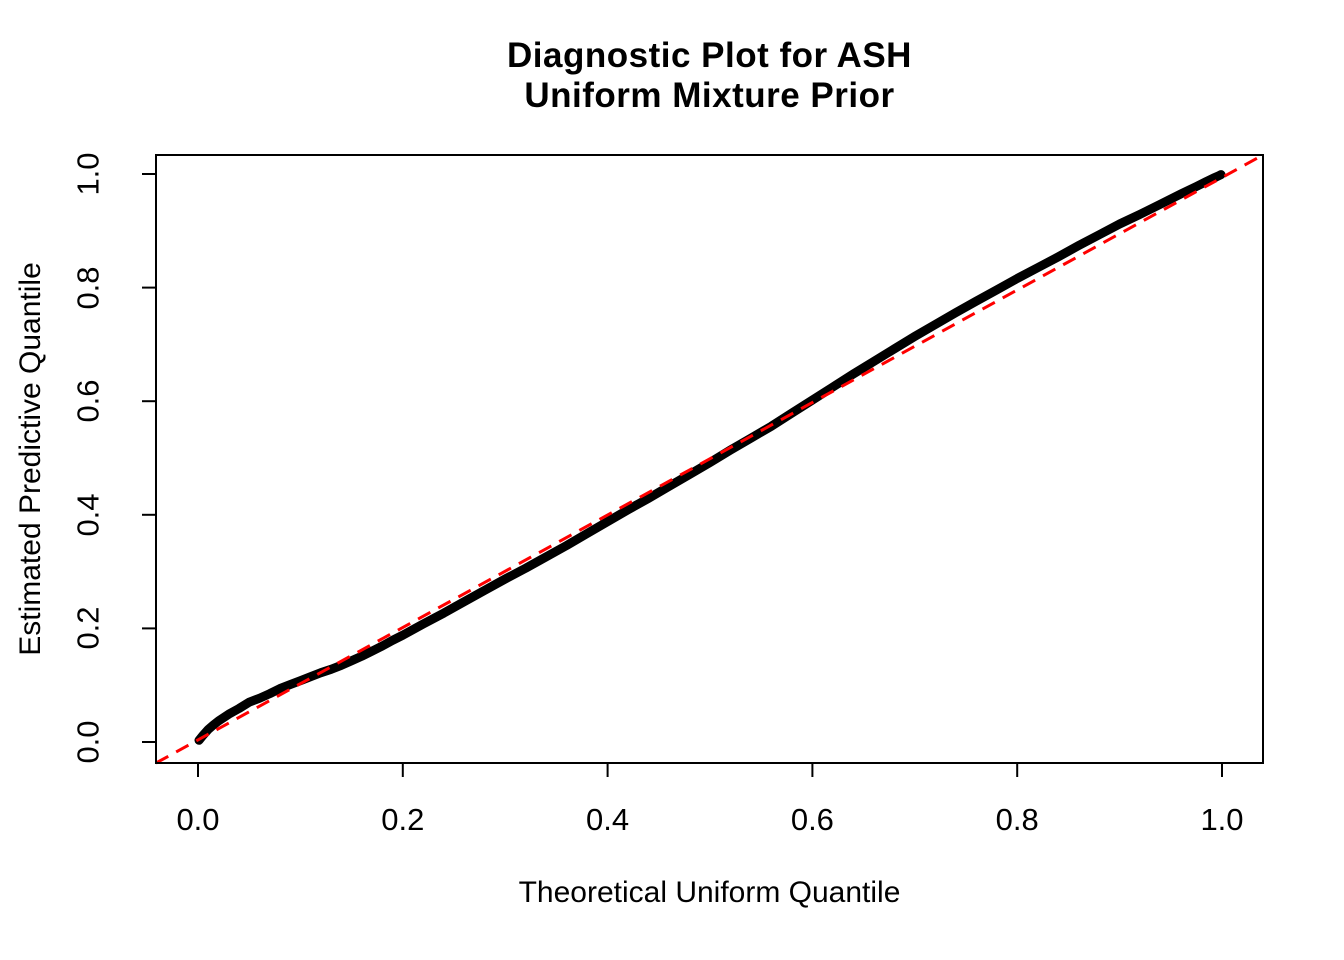 The image size is (1344, 960). I want to click on y-tick-label-0.6: 0.6, so click(88, 401).